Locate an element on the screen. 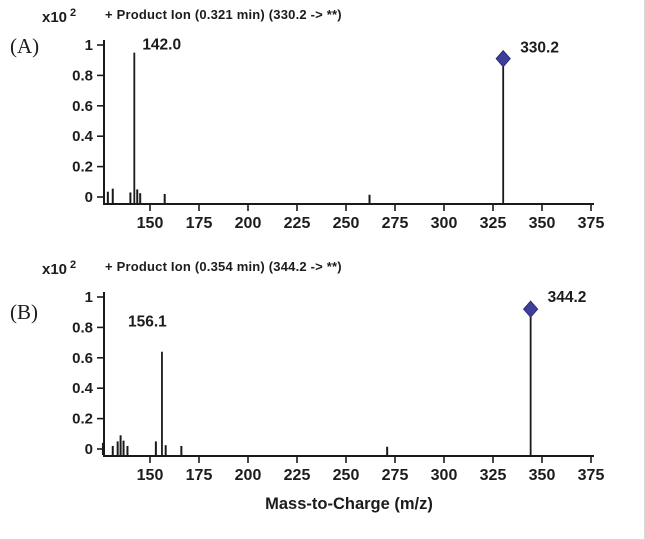 This screenshot has height=540, width=645. panel-b-y-scale: x10 2 is located at coordinates (59, 267).